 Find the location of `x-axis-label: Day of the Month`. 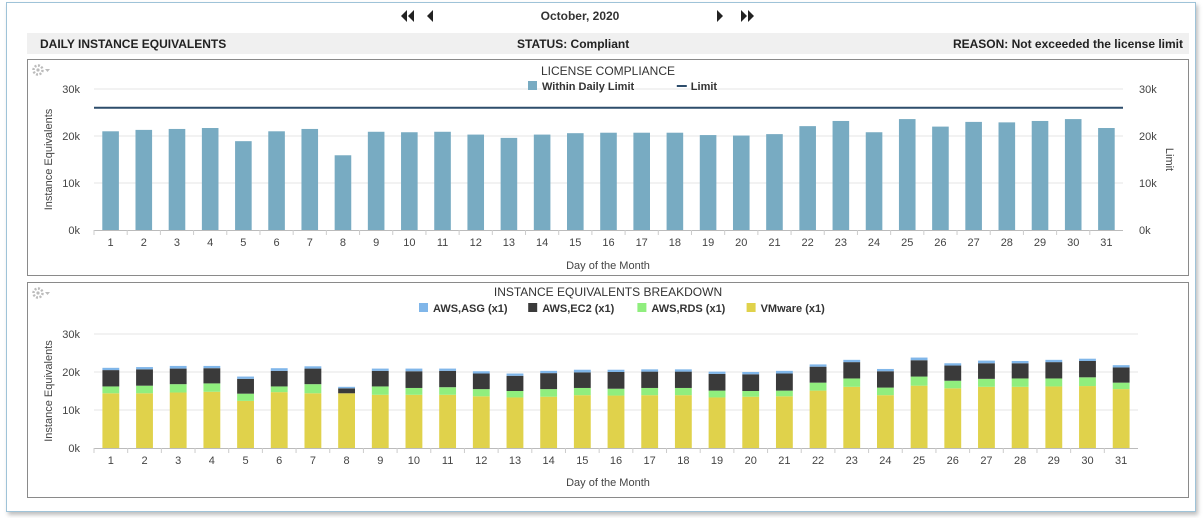

x-axis-label: Day of the Month is located at coordinates (608, 483).